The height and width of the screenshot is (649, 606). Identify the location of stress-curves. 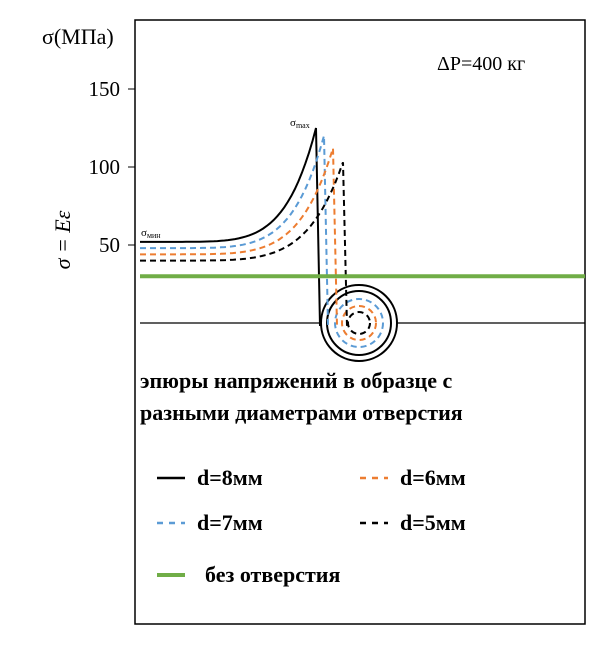
(266, 241).